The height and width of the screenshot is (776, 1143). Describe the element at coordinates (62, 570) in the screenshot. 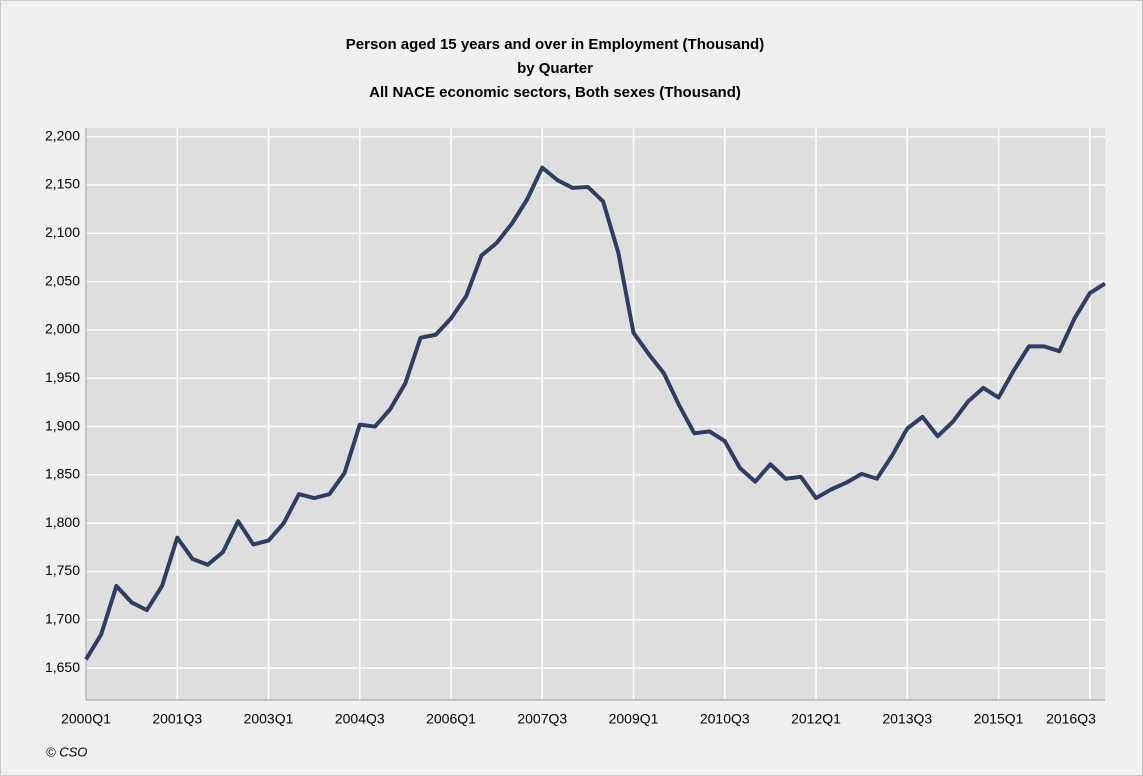

I see `y-tick-label: 1,750` at that location.